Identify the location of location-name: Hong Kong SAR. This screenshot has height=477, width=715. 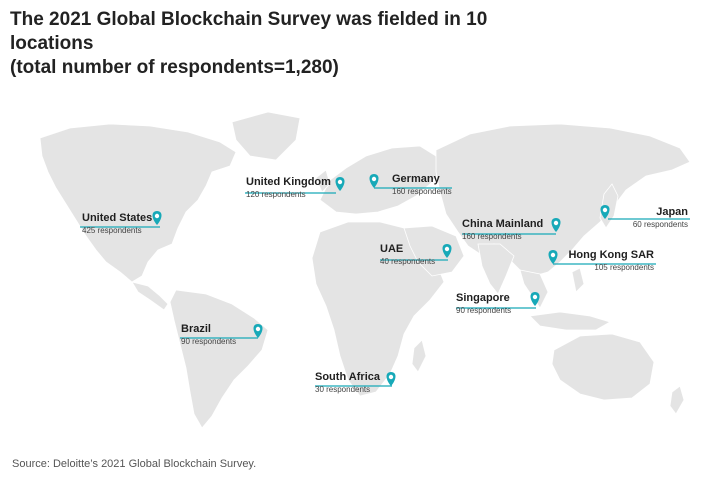
(611, 255).